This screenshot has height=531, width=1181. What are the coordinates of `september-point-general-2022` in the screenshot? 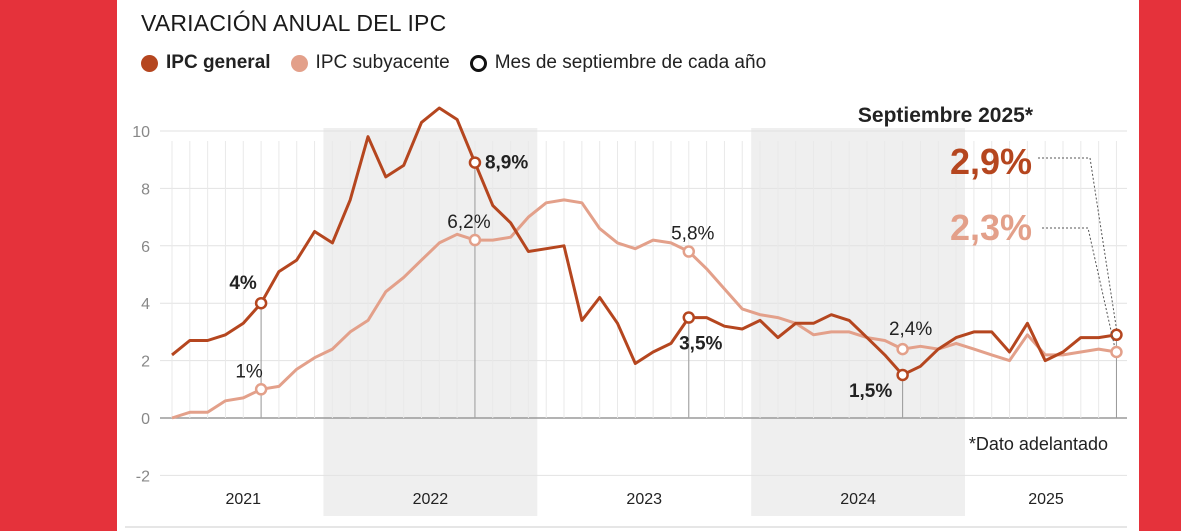 It's located at (475, 162).